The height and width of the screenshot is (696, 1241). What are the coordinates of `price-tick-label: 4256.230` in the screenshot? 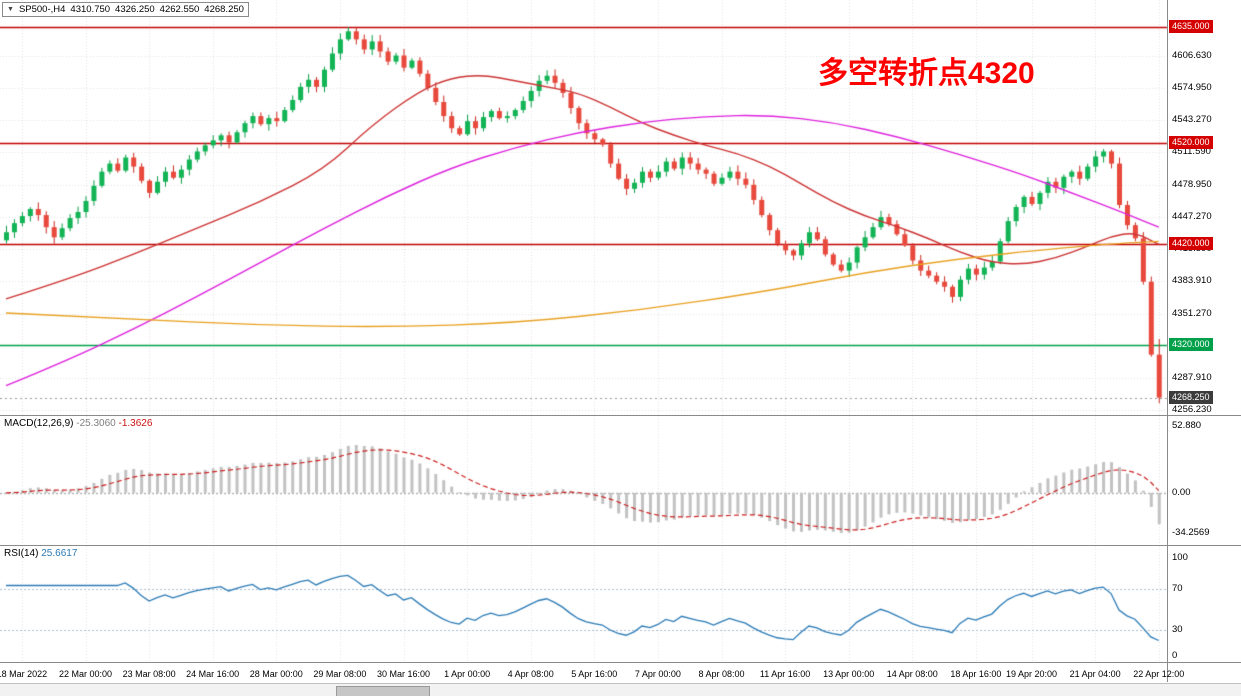 It's located at (1192, 409).